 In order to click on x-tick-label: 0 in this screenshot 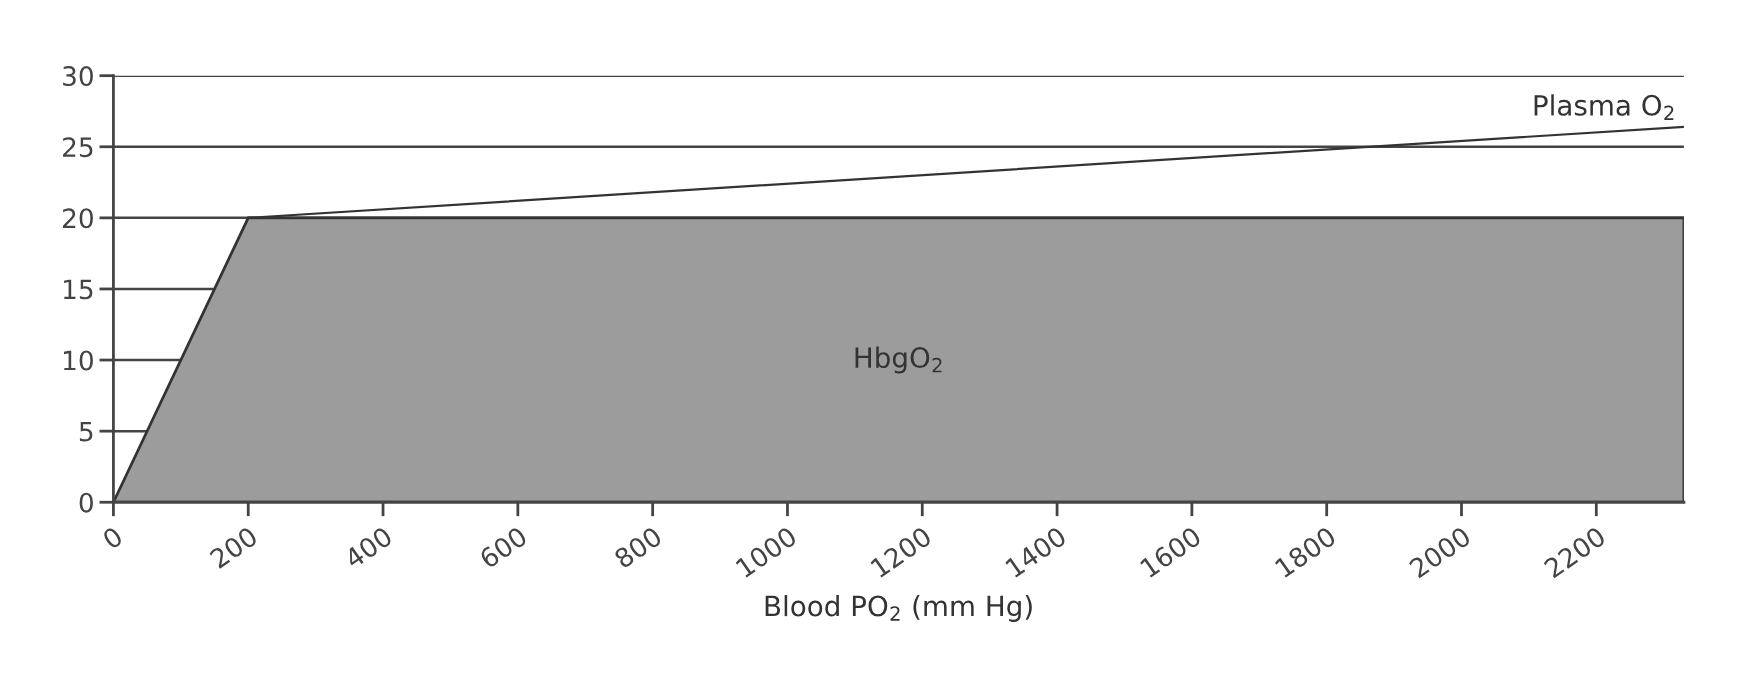, I will do `click(112, 537)`.